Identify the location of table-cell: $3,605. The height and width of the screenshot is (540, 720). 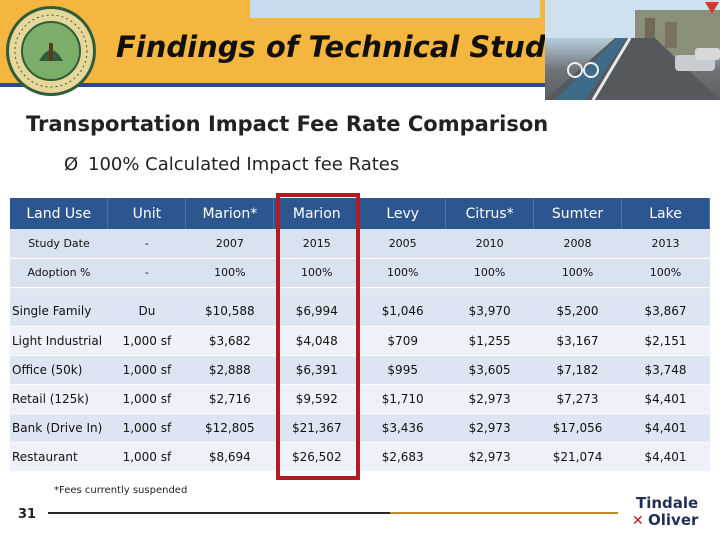
(489, 370).